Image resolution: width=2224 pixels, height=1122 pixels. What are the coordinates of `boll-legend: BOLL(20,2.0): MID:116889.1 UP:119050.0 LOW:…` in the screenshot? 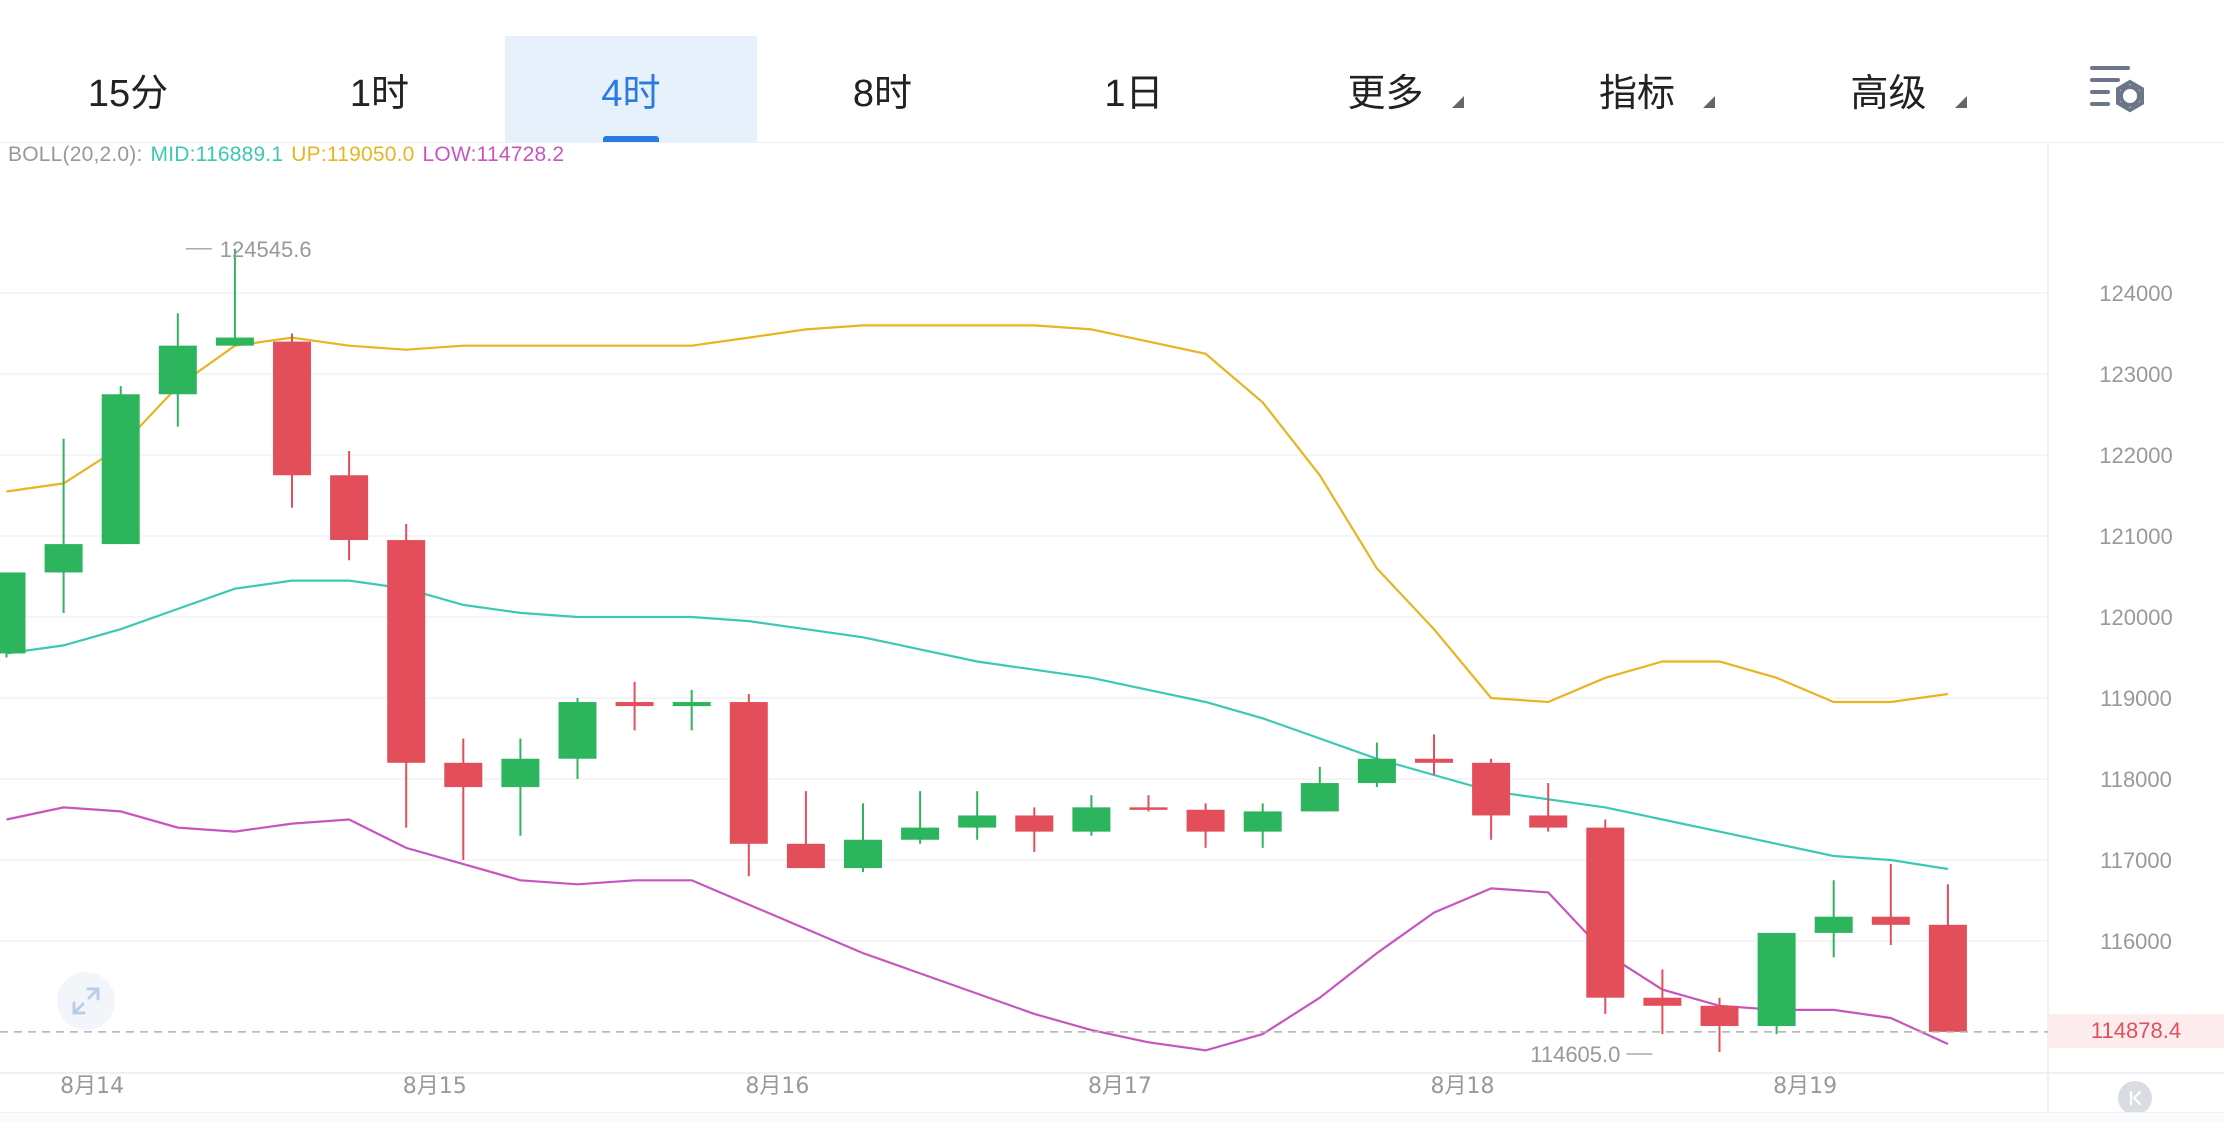 It's located at (290, 155).